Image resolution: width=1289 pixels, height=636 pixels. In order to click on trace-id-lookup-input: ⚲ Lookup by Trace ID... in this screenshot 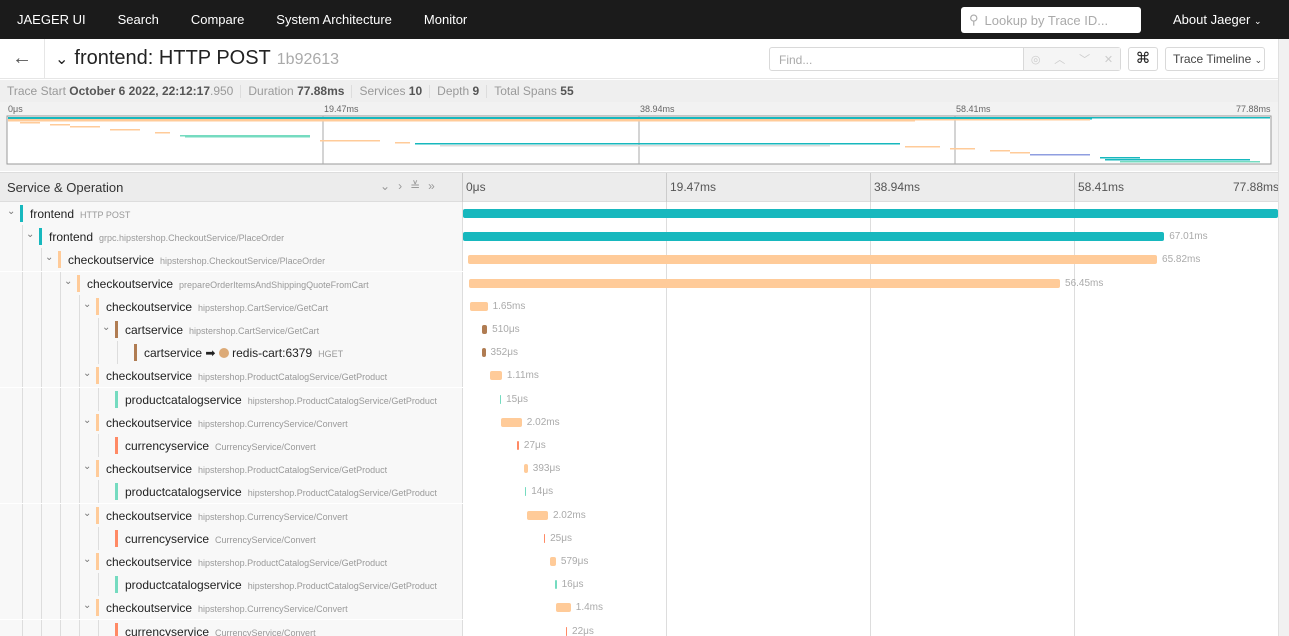, I will do `click(1051, 20)`.